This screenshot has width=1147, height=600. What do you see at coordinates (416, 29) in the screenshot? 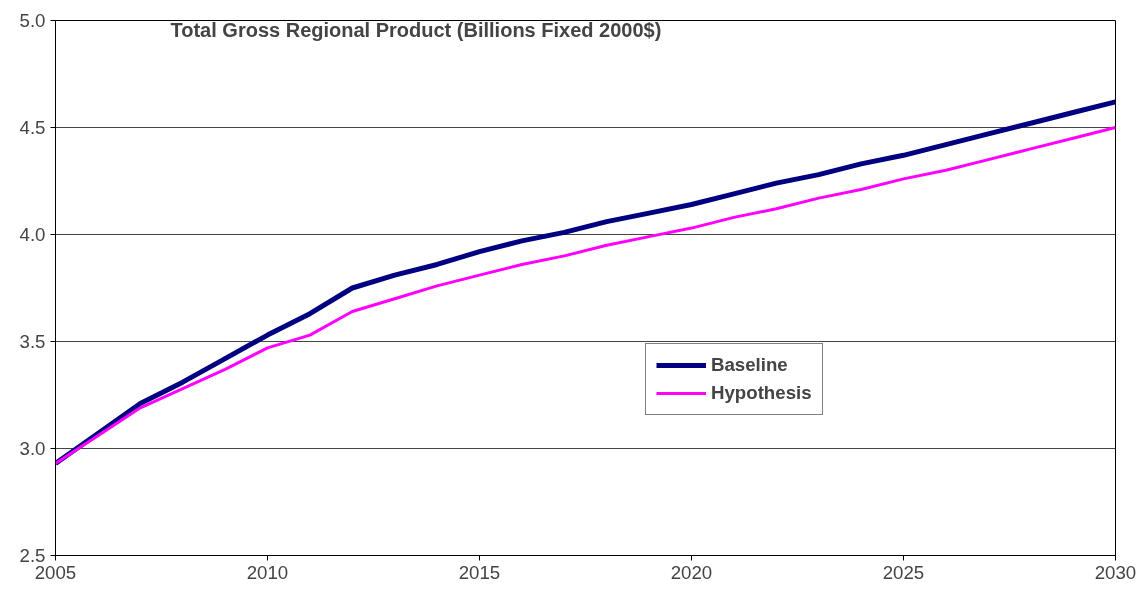
I see `chart-title: Total Gross Regional Product (Billions Fixed 2000$)` at bounding box center [416, 29].